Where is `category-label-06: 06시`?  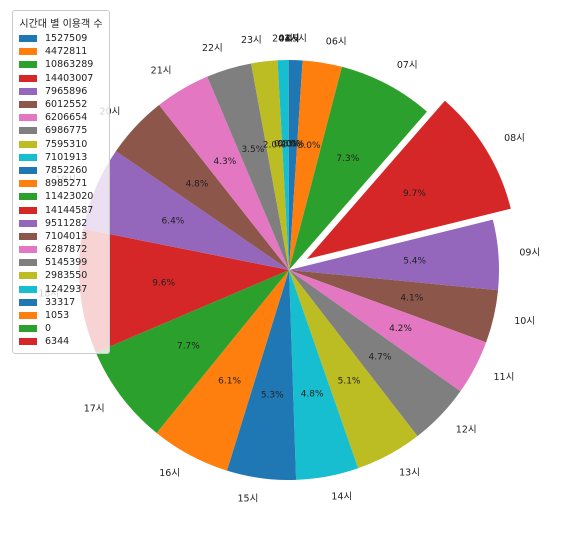 category-label-06: 06시 is located at coordinates (336, 41).